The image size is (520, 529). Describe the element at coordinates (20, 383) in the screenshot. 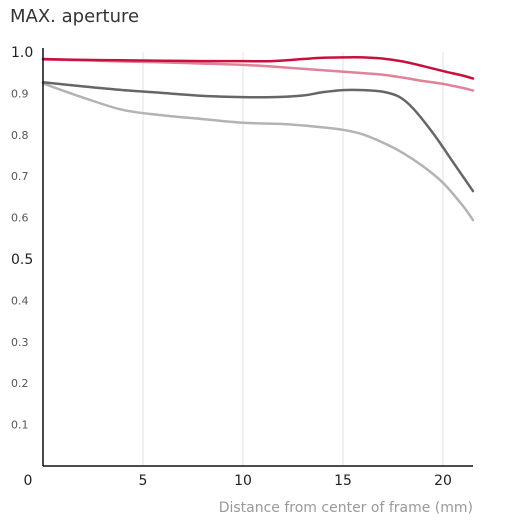

I see `y-tick-label: 0.2` at that location.